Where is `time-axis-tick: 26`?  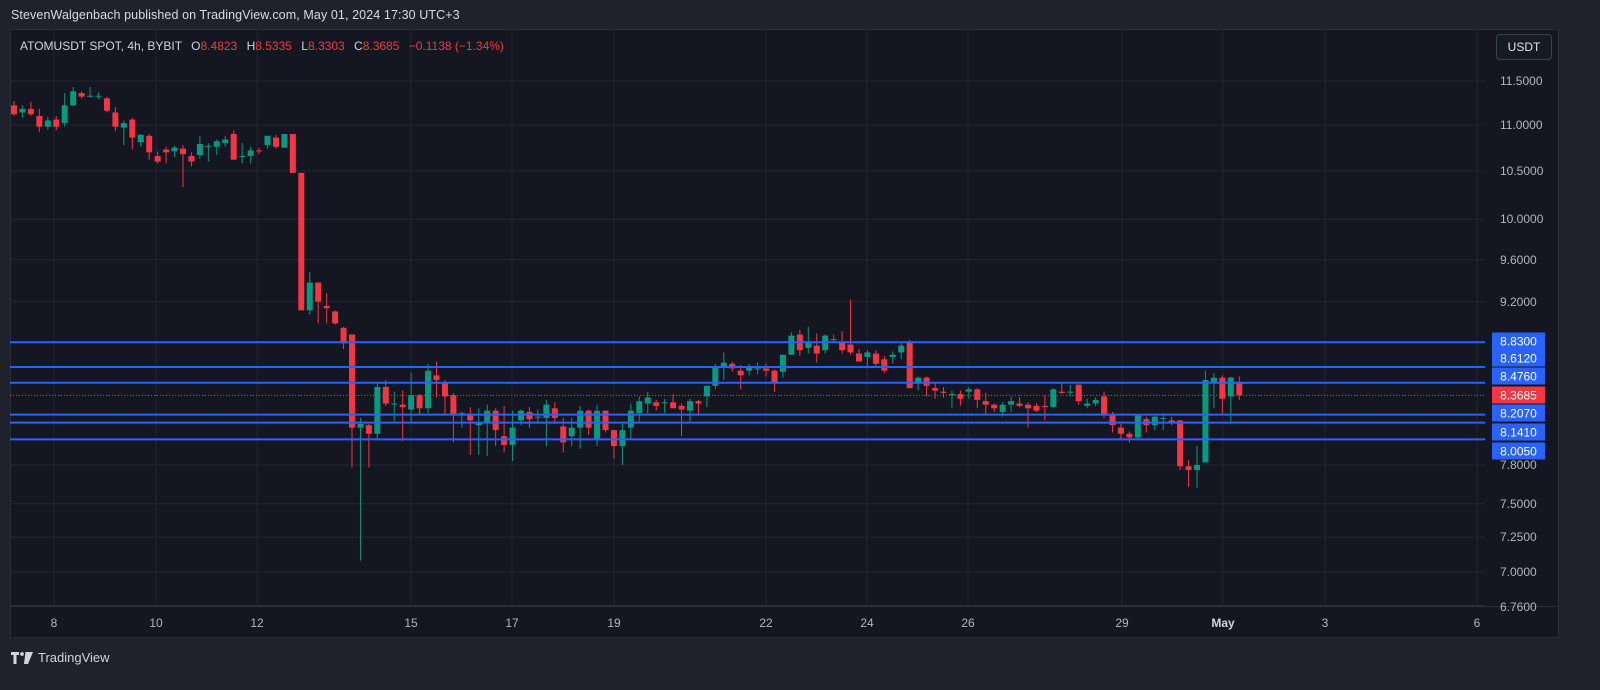
time-axis-tick: 26 is located at coordinates (968, 623).